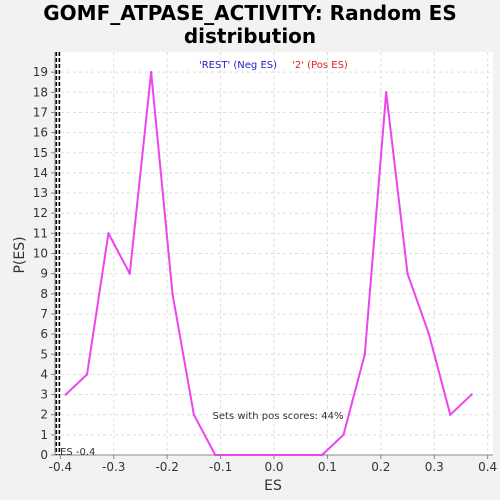 The image size is (500, 500). Describe the element at coordinates (20, 254) in the screenshot. I see `y-axis-label: P(ES)` at that location.